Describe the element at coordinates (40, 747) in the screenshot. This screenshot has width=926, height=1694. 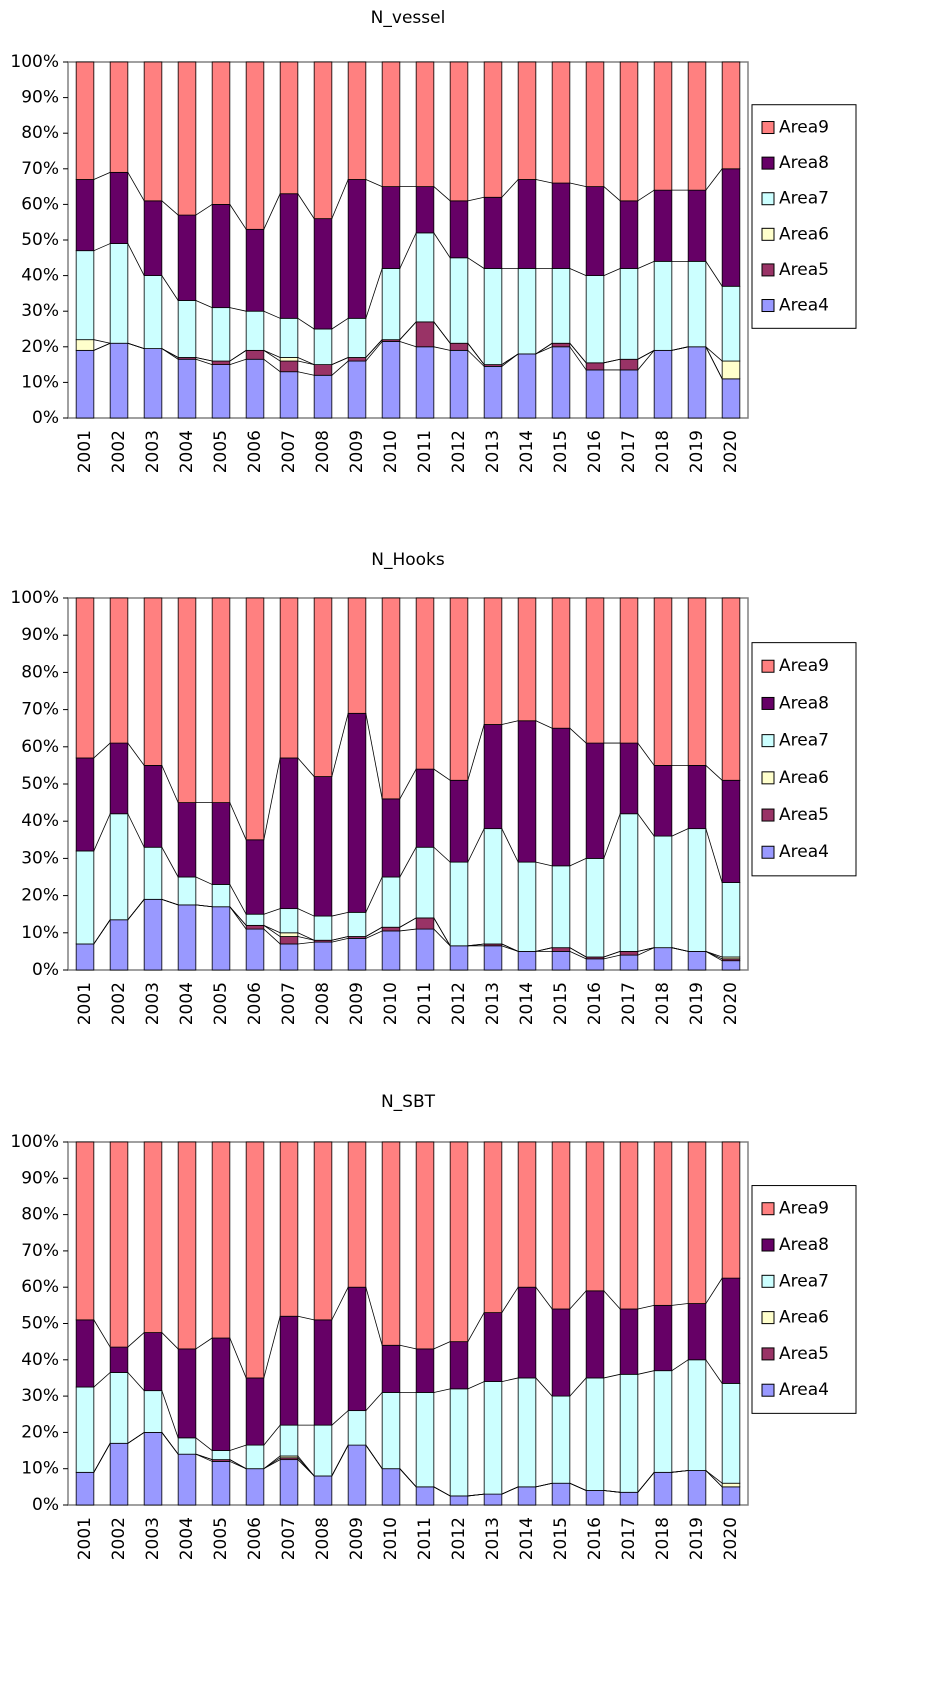
I see `y-tick-label: 60%` at that location.